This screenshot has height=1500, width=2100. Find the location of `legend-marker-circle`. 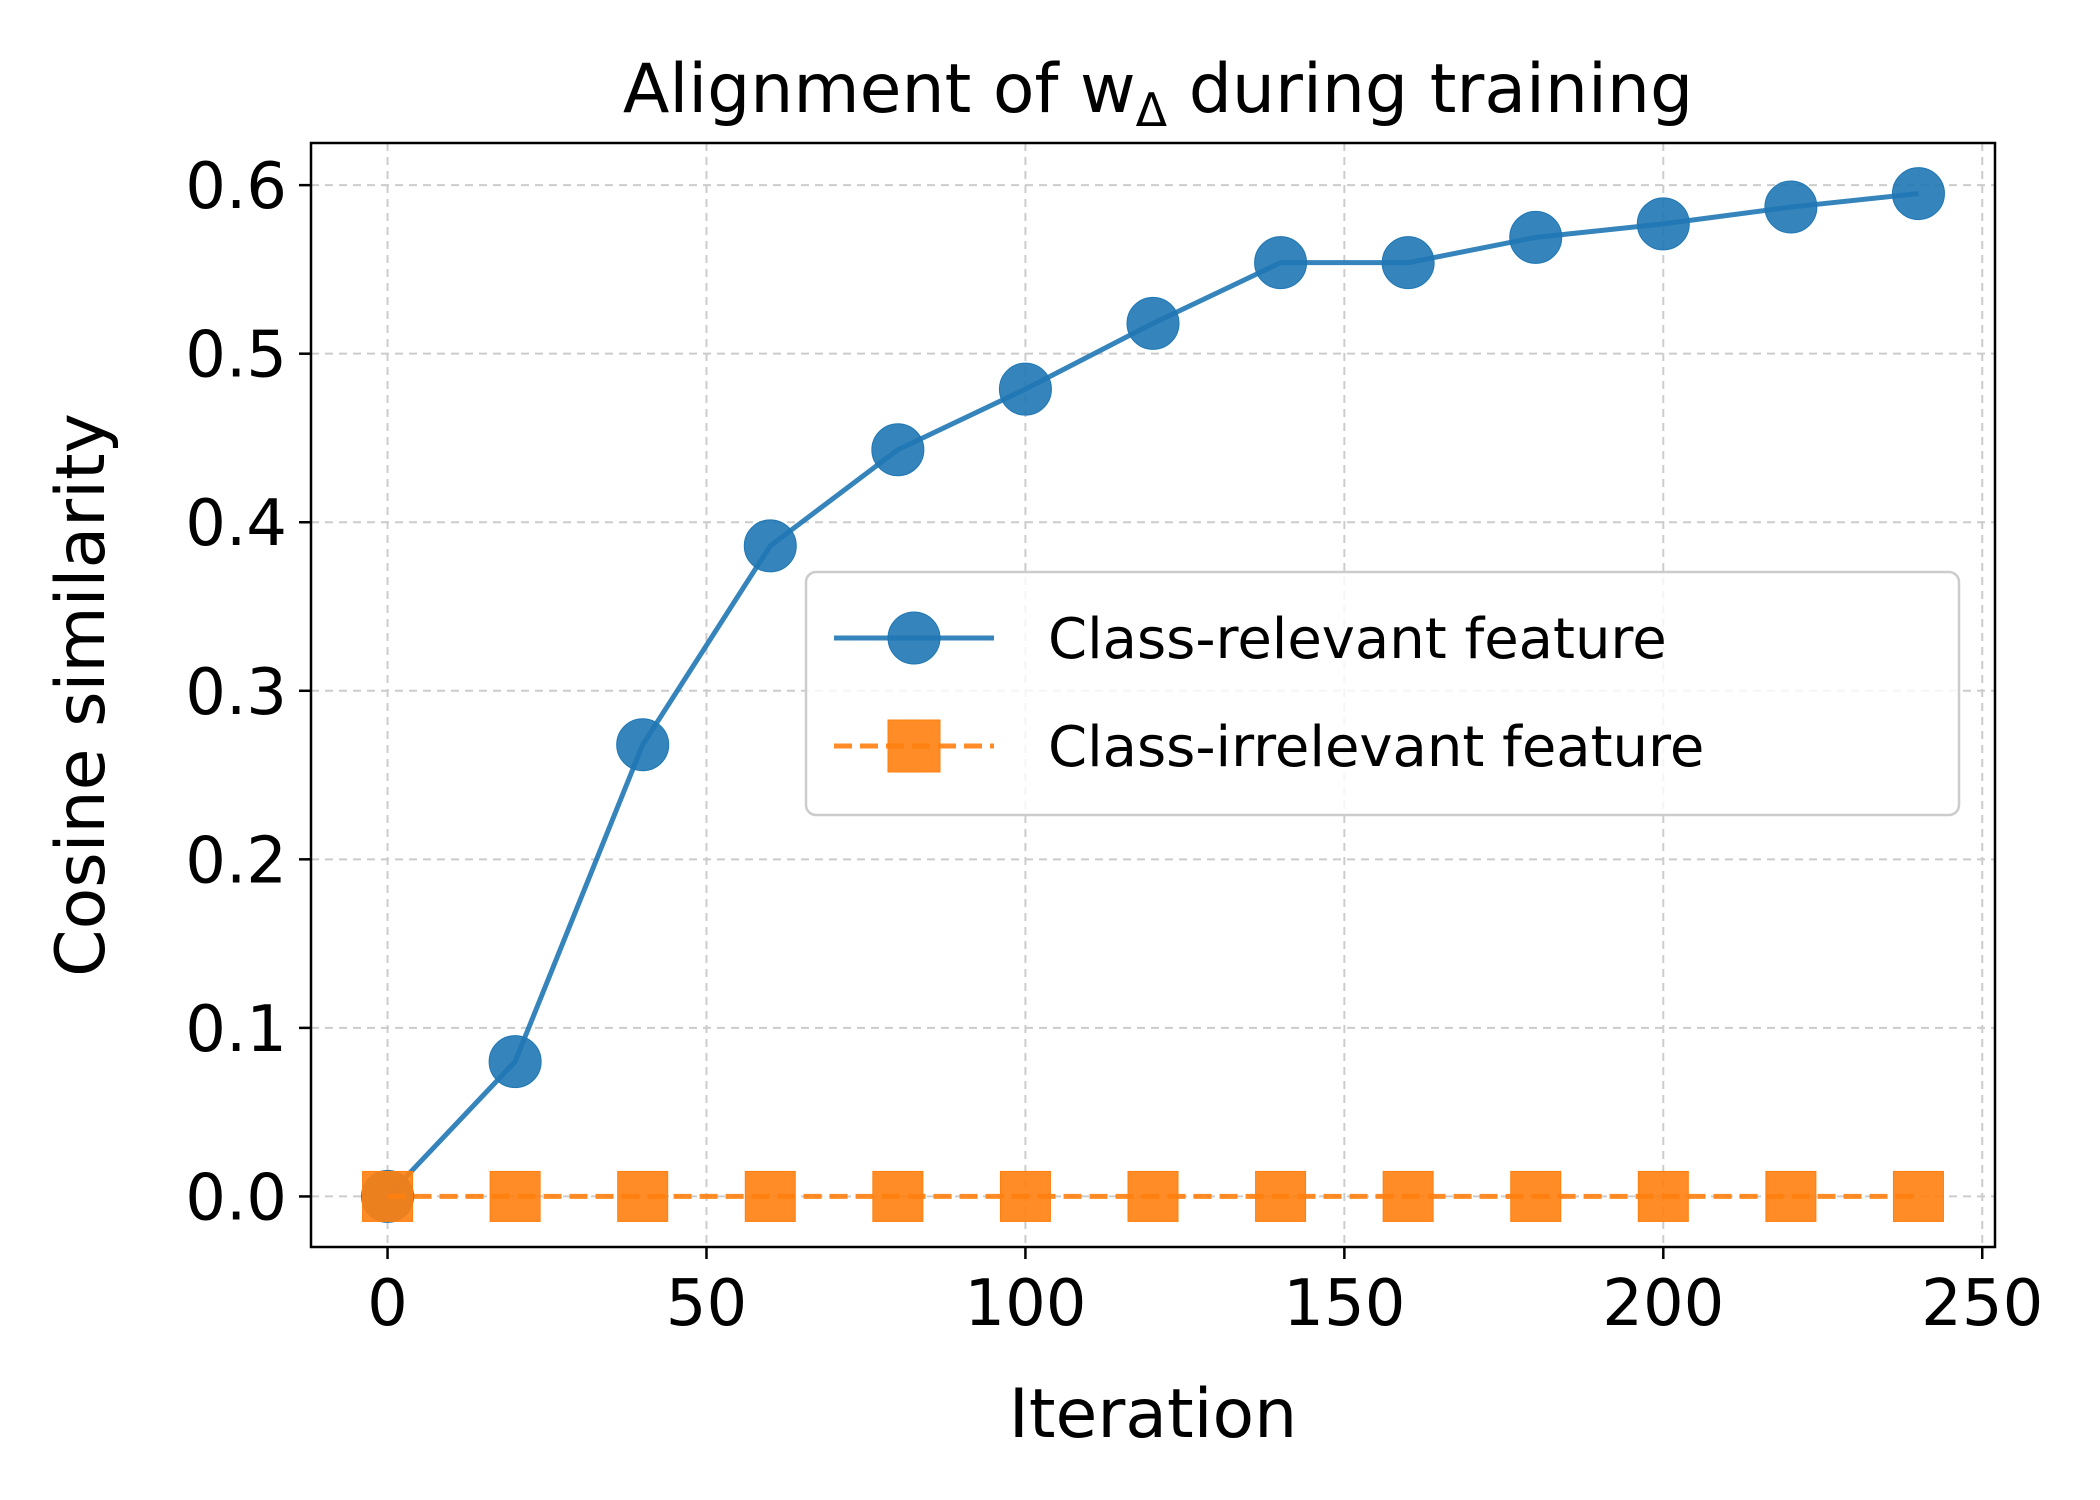

legend-marker-circle is located at coordinates (914, 638).